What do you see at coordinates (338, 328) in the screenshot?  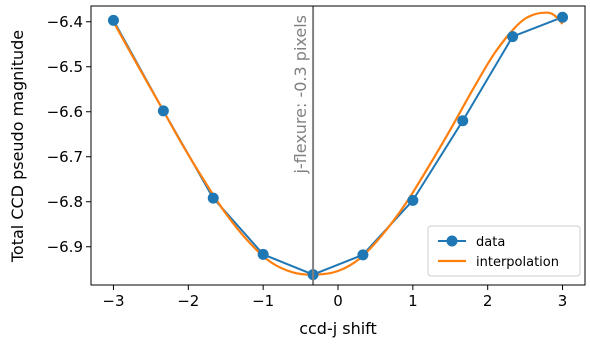 I see `x-axis-label: ccd-j shift` at bounding box center [338, 328].